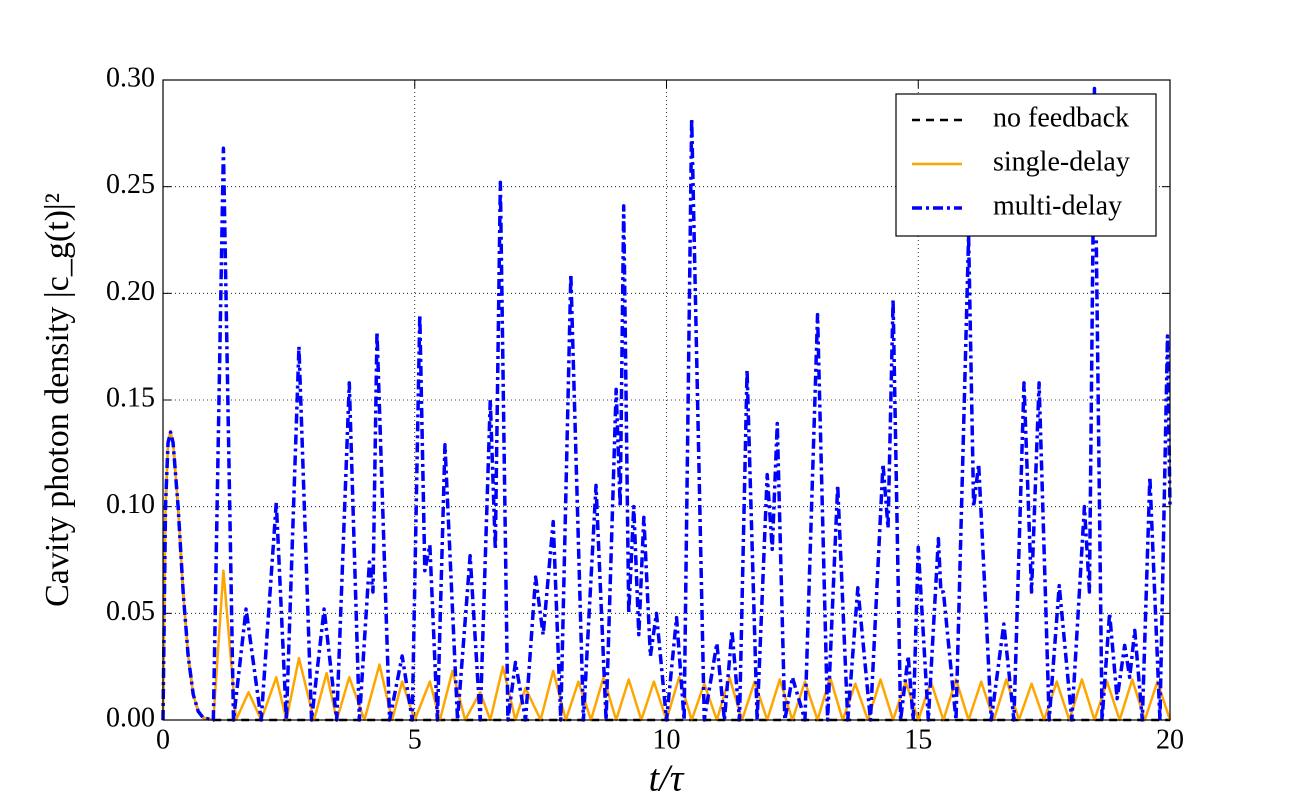 The width and height of the screenshot is (1300, 800). I want to click on y-tick-label: 0.15, so click(130, 397).